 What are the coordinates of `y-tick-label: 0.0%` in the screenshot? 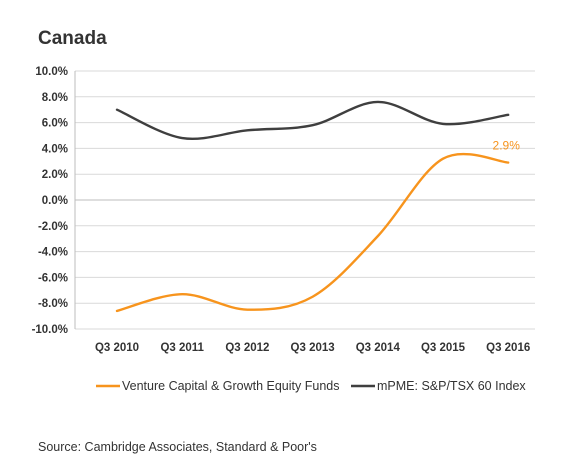 It's located at (55, 201).